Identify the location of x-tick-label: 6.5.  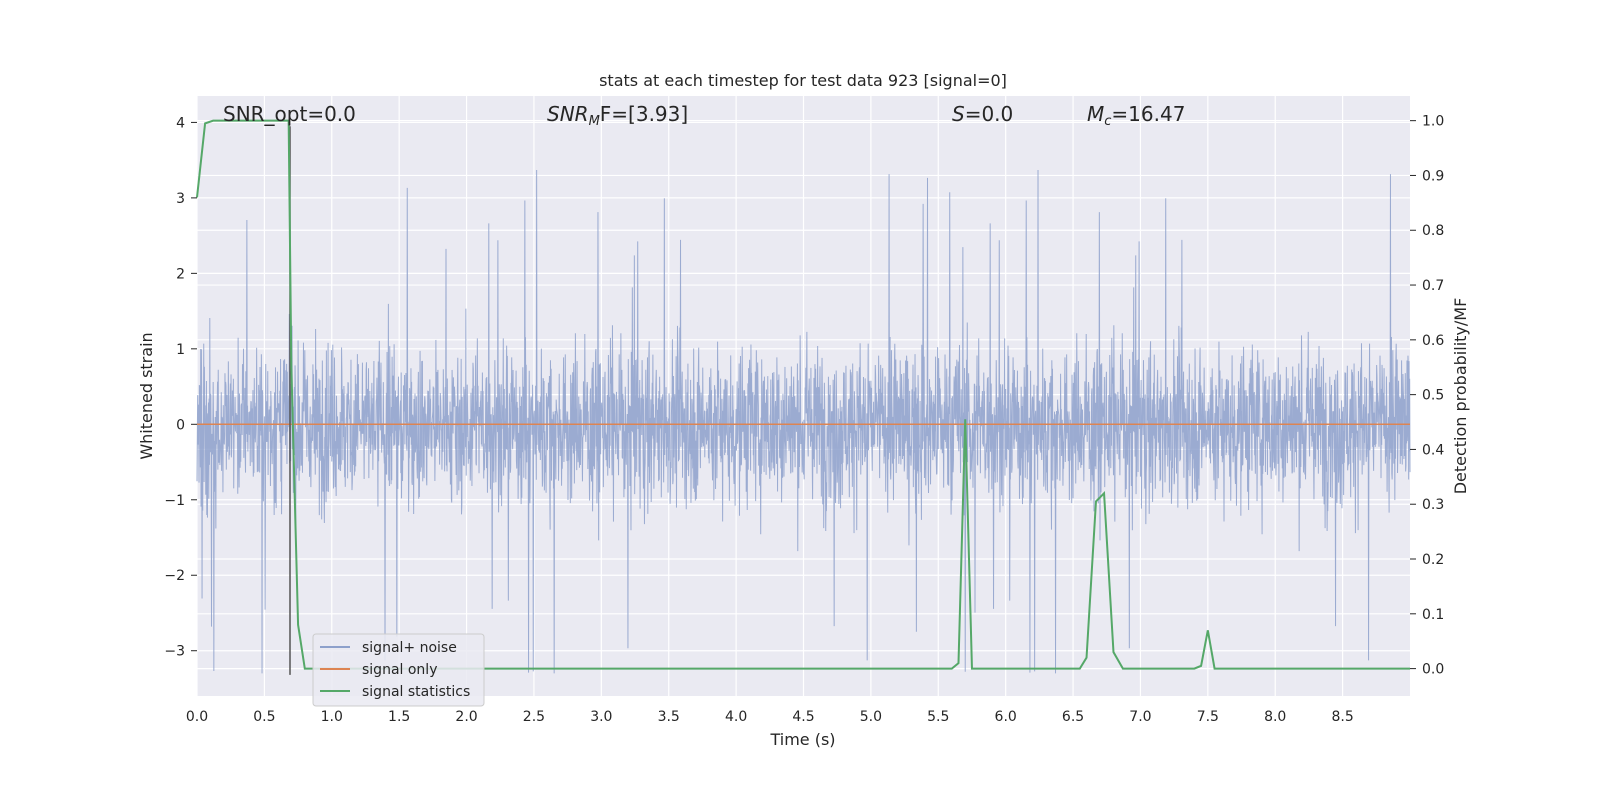
(1073, 717).